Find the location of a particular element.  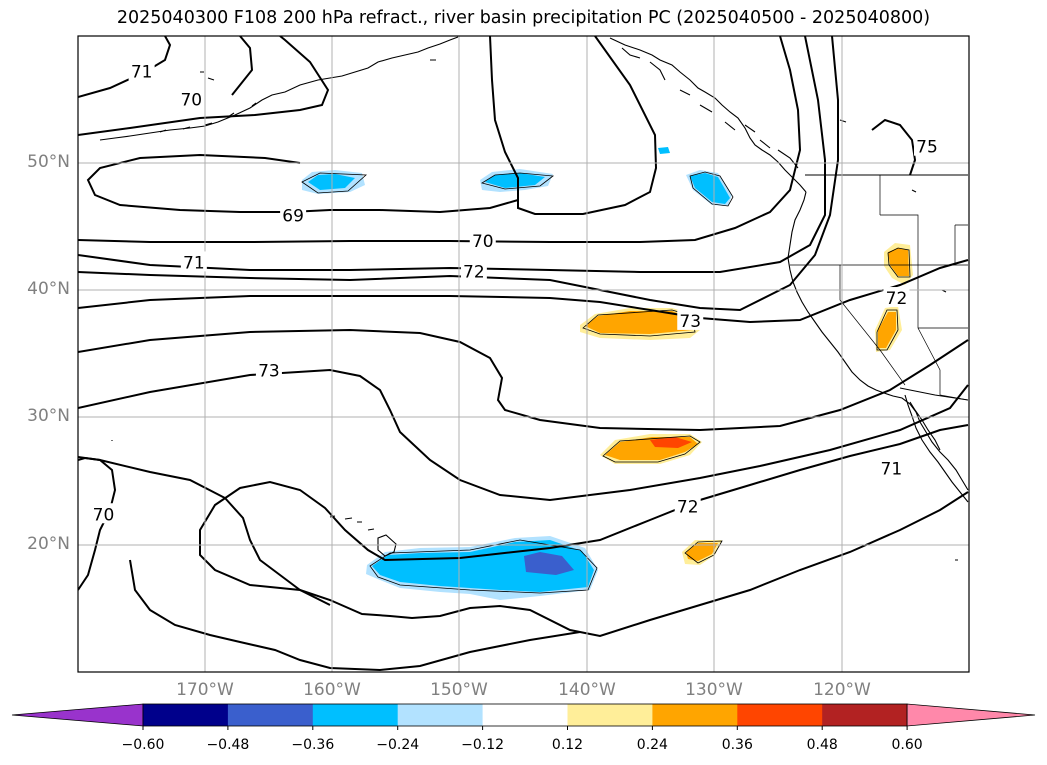

colorbar-frame is located at coordinates (525, 715).